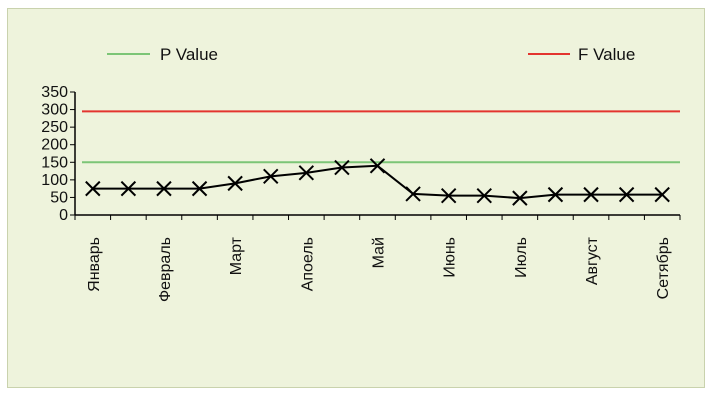 Image resolution: width=714 pixels, height=397 pixels. I want to click on x-tick-label: Апоель, so click(307, 264).